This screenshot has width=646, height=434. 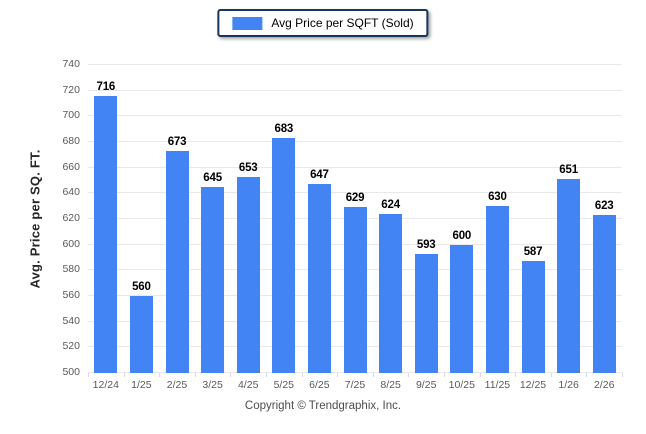 I want to click on x-axis-tick-label: 7/25, so click(x=355, y=385).